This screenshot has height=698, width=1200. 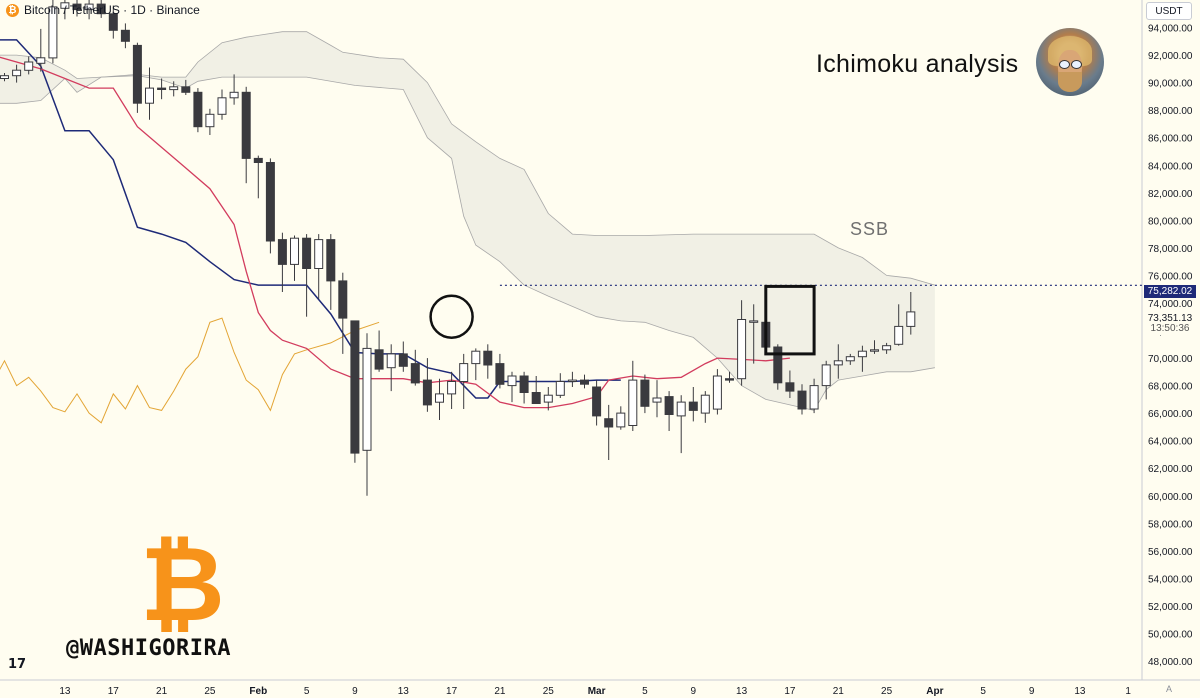 I want to click on ssb-label: SSB, so click(x=870, y=229).